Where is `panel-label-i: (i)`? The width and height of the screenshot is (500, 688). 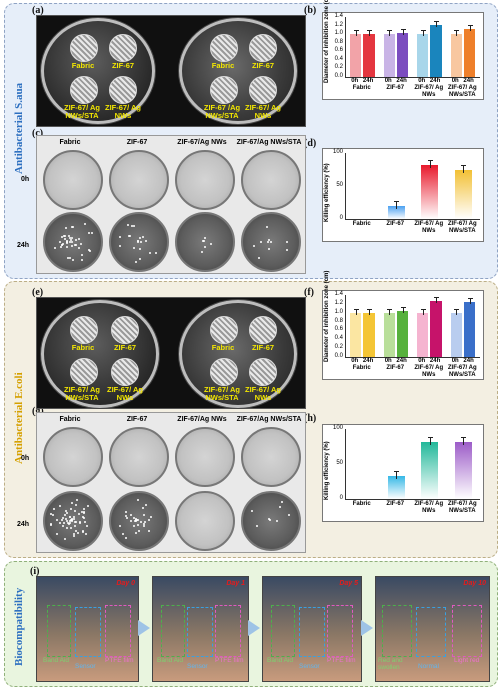 panel-label-i: (i) is located at coordinates (35, 571).